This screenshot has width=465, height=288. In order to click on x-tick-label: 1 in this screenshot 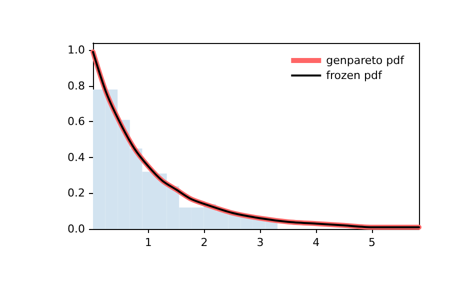, I will do `click(148, 242)`.